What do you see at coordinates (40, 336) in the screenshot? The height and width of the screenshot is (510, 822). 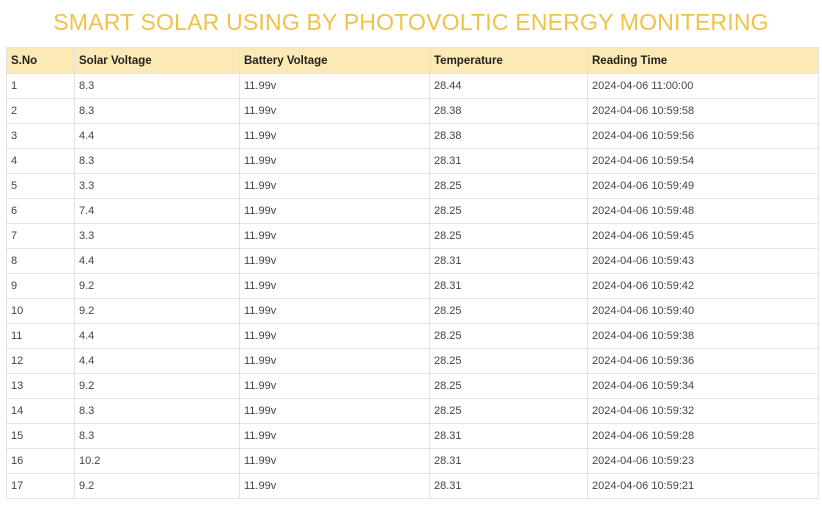 I see `cell-sno: 11` at bounding box center [40, 336].